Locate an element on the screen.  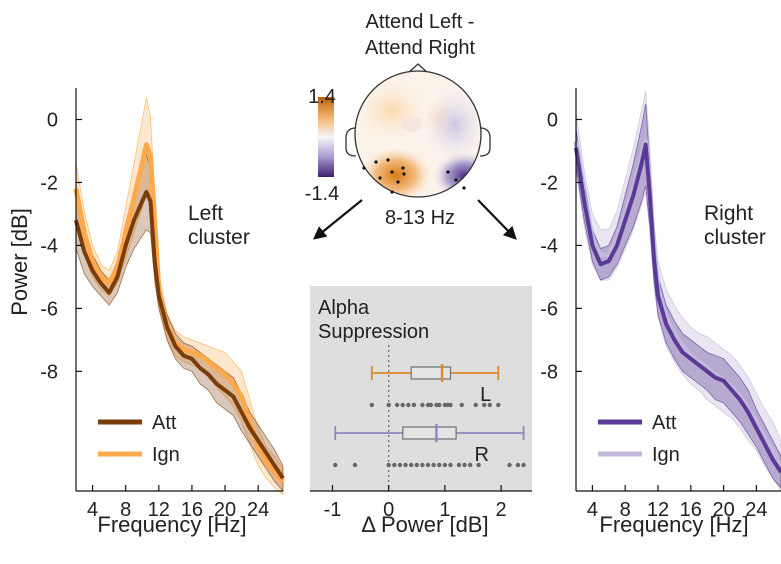
right-x-tick-label: 4 is located at coordinates (592, 510).